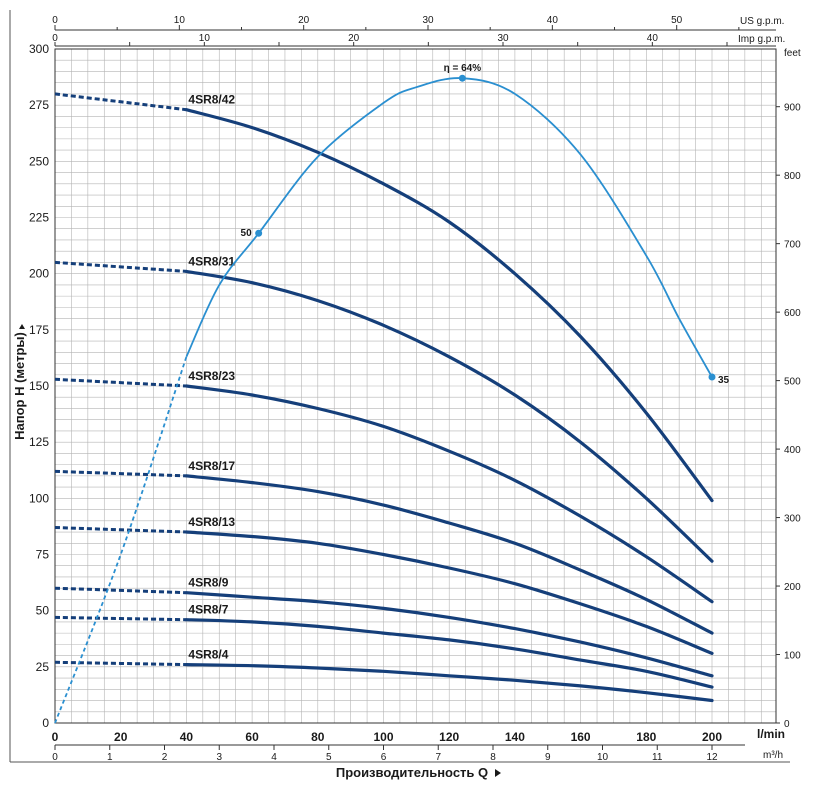 The width and height of the screenshot is (819, 794). I want to click on x-axis-title: Производительность Q, so click(412, 772).